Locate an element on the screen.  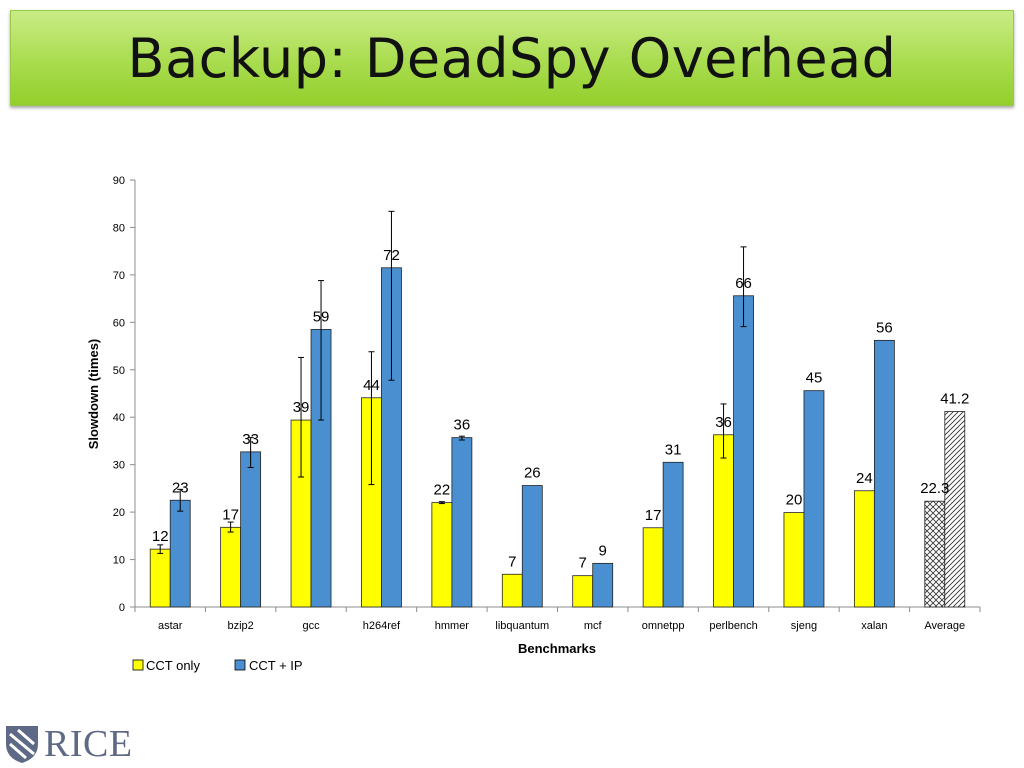
data-label: 20 is located at coordinates (794, 500).